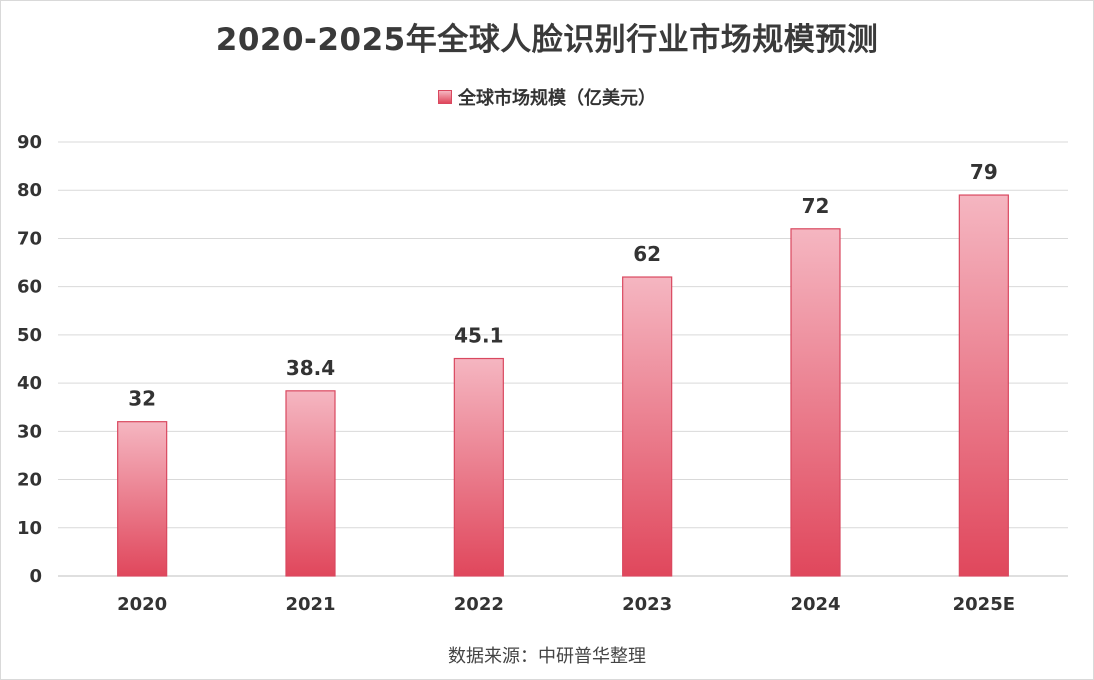 The width and height of the screenshot is (1094, 680). I want to click on data-label: 62, so click(647, 254).